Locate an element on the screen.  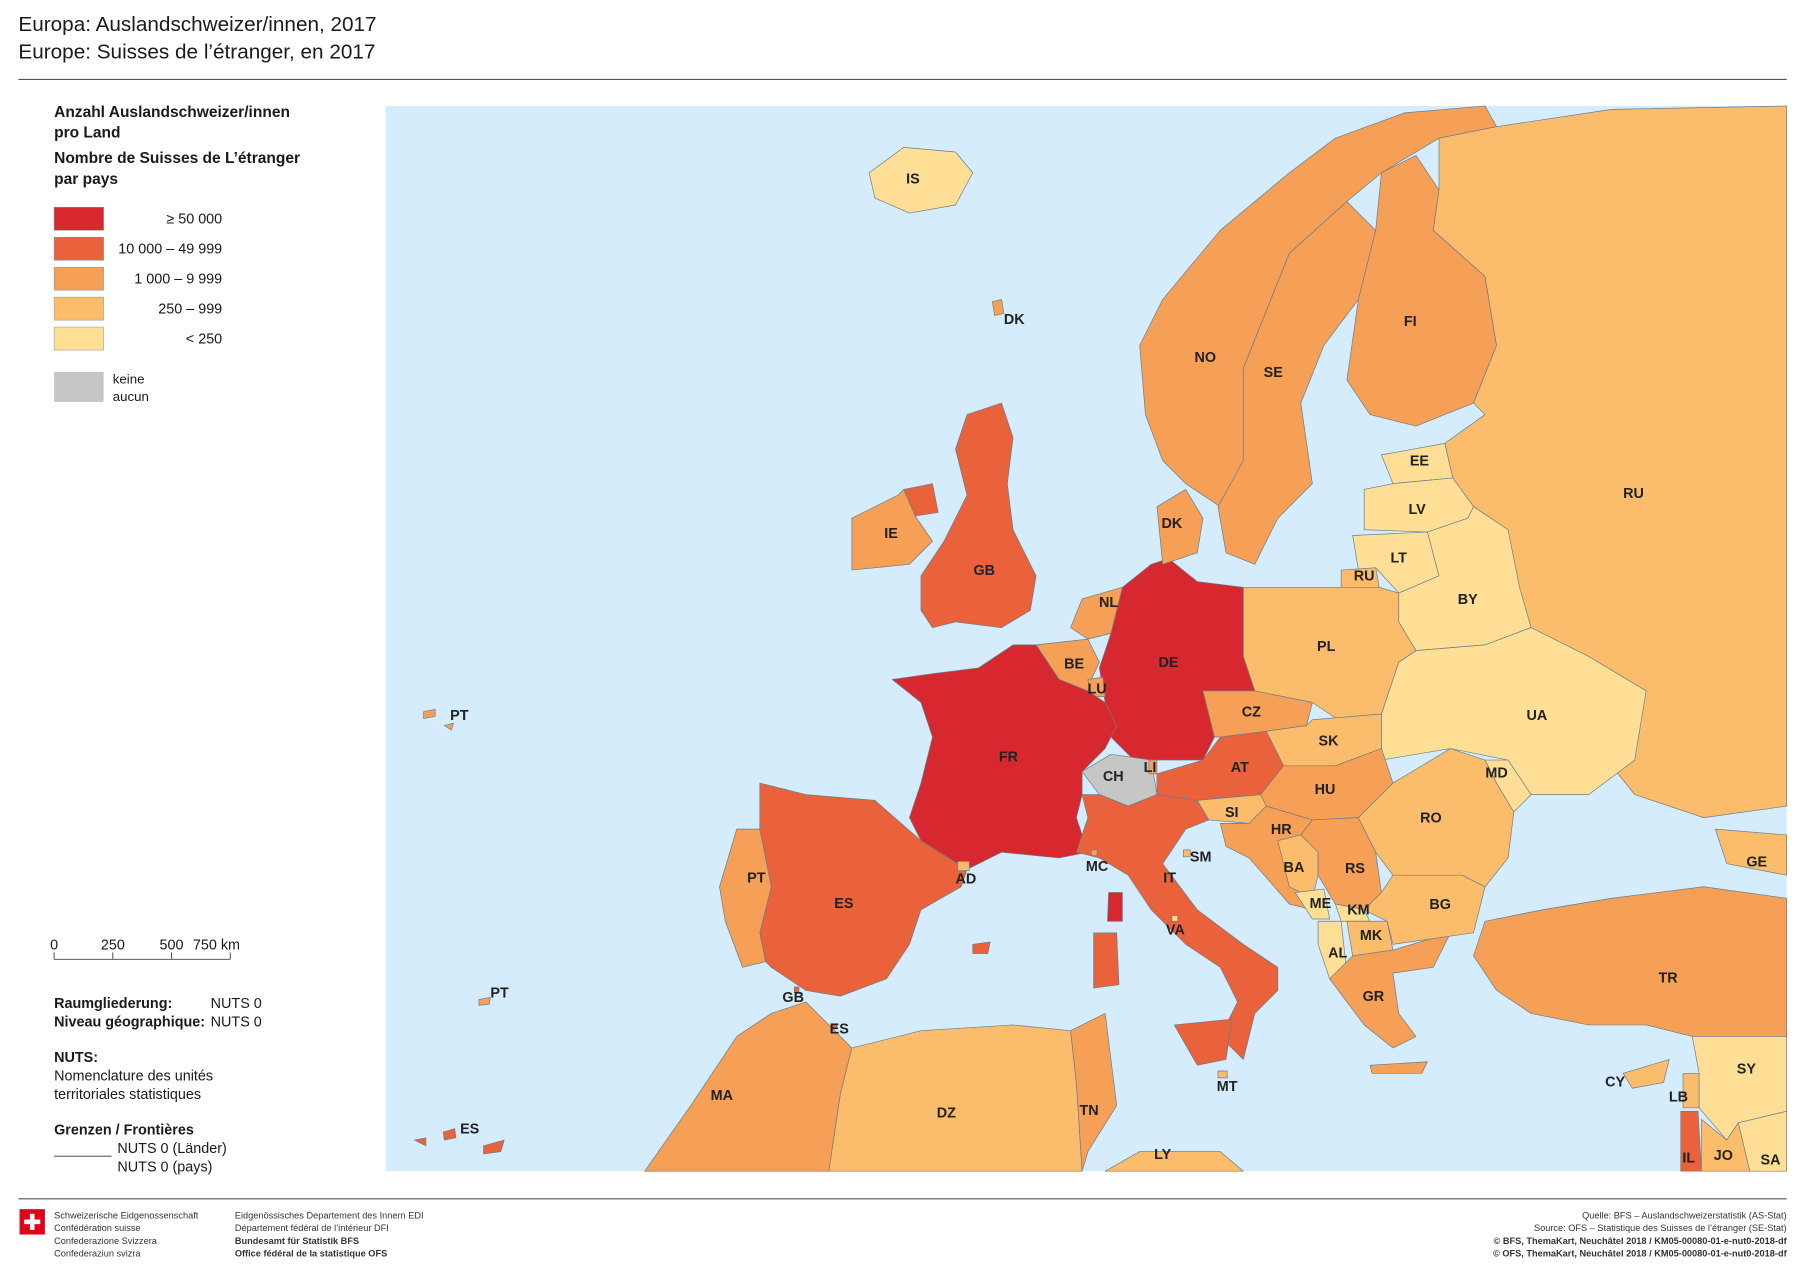
country-label: IL is located at coordinates (1688, 1158).